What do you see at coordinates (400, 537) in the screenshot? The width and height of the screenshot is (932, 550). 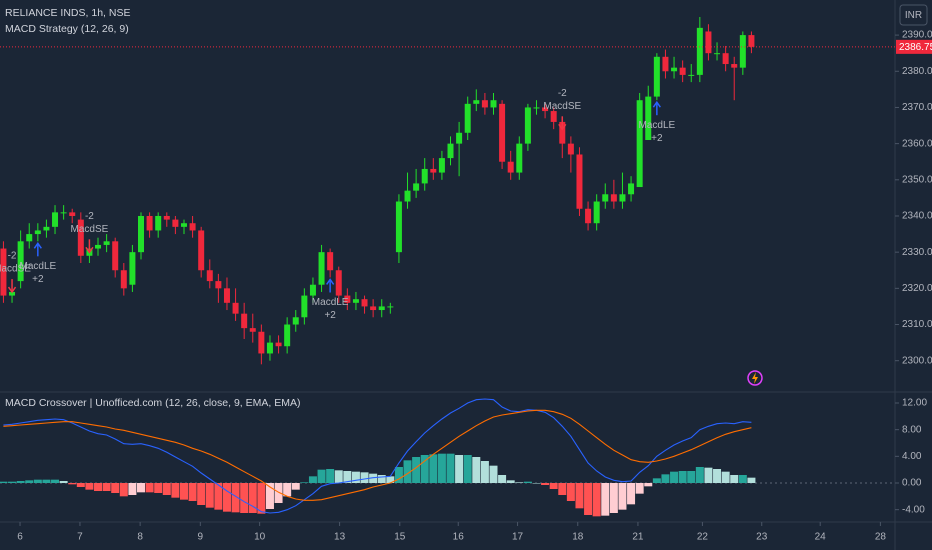 I see `x-tick-label: 15` at bounding box center [400, 537].